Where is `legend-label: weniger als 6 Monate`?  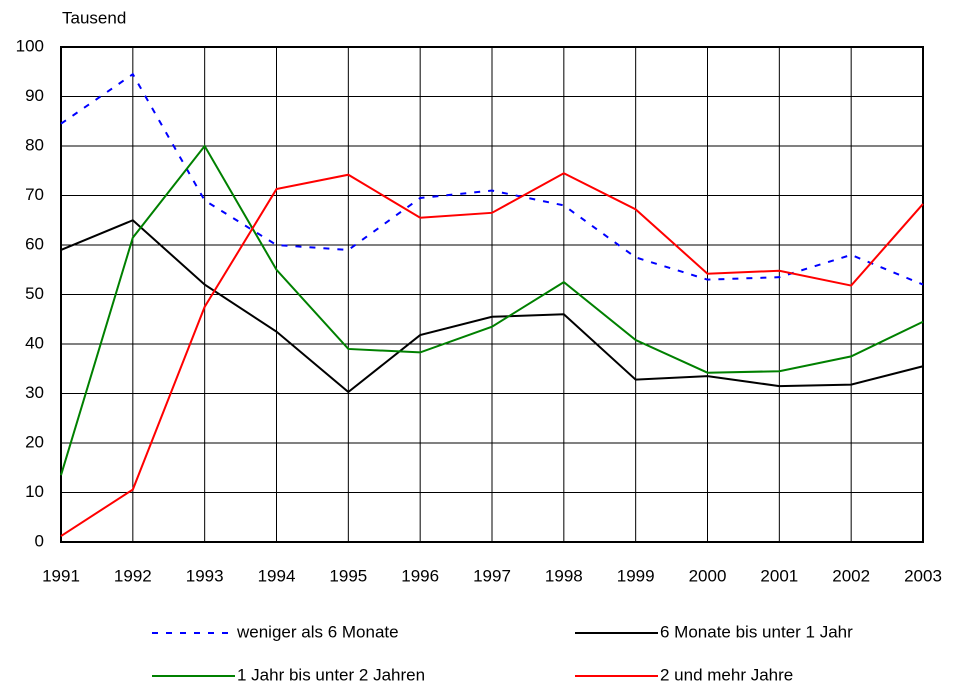 legend-label: weniger als 6 Monate is located at coordinates (317, 631).